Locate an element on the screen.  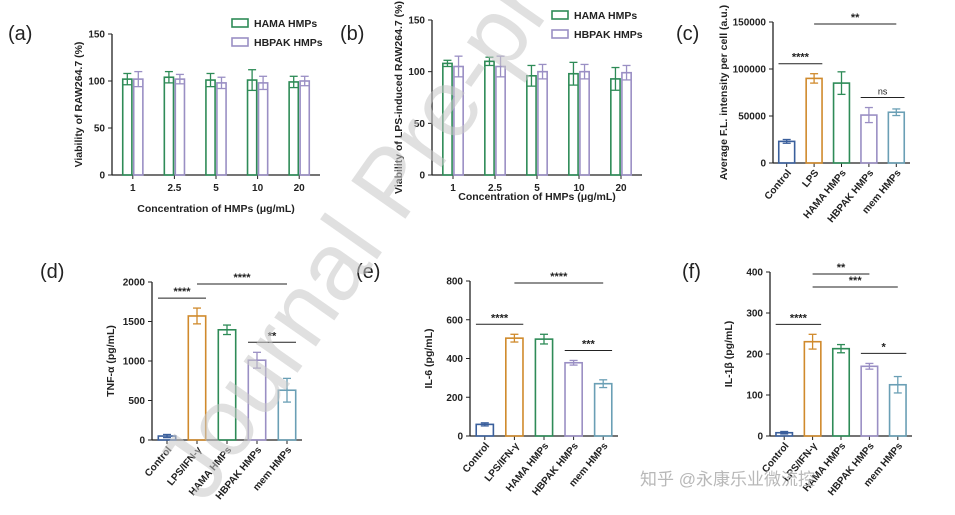
x-tick-label: LPS is located at coordinates (810, 179).